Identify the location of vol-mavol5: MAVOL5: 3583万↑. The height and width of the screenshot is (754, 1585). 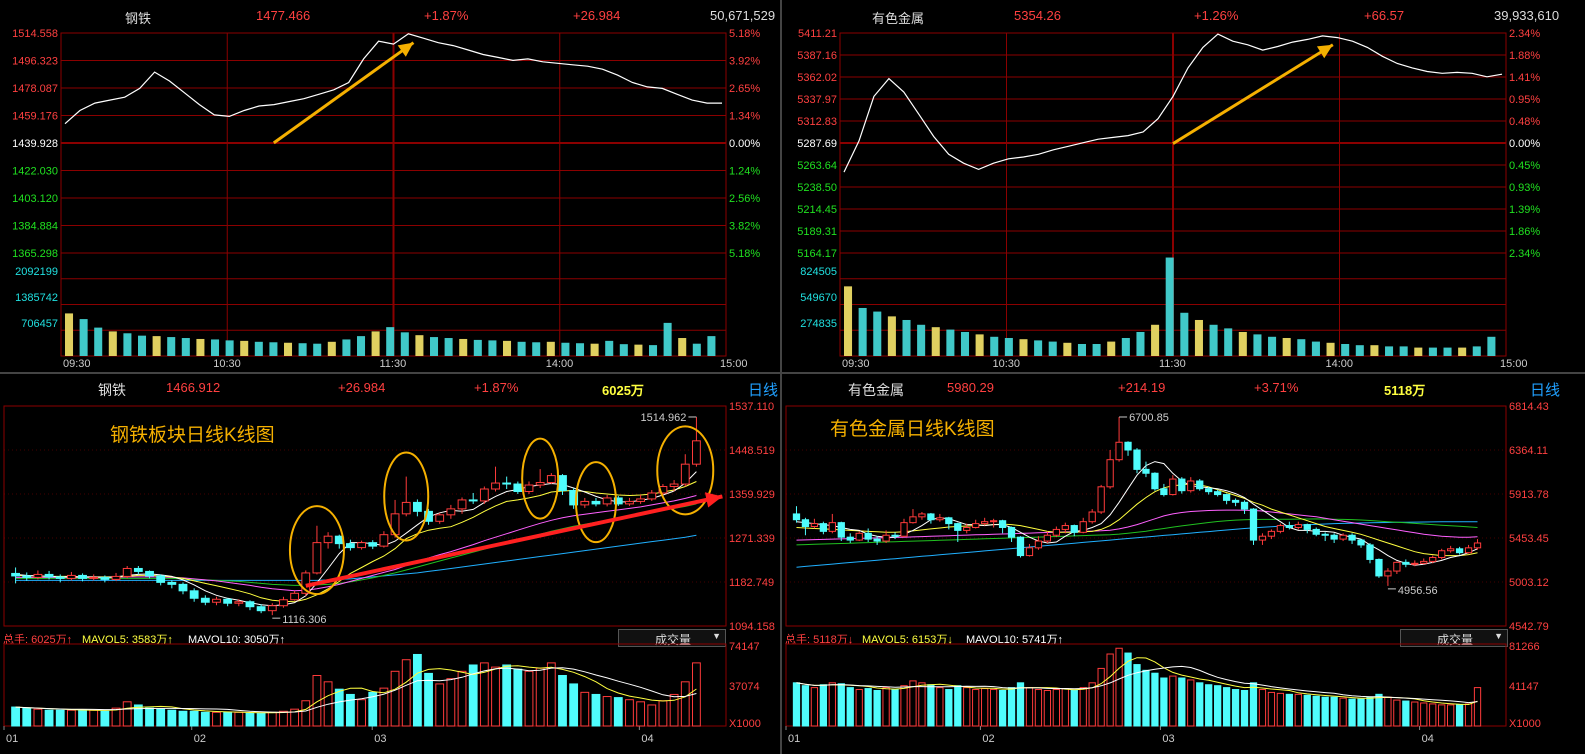
(127, 640).